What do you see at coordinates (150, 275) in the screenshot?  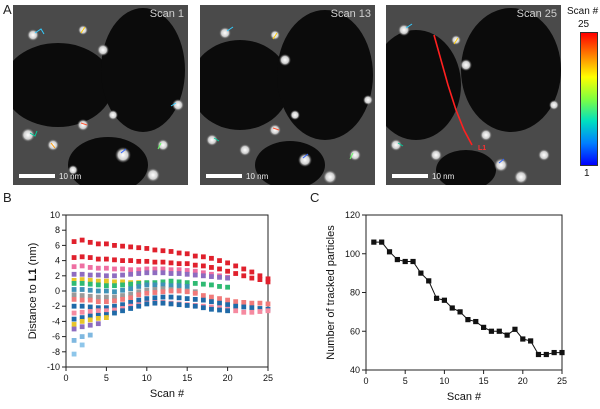 I see `series-purple` at bounding box center [150, 275].